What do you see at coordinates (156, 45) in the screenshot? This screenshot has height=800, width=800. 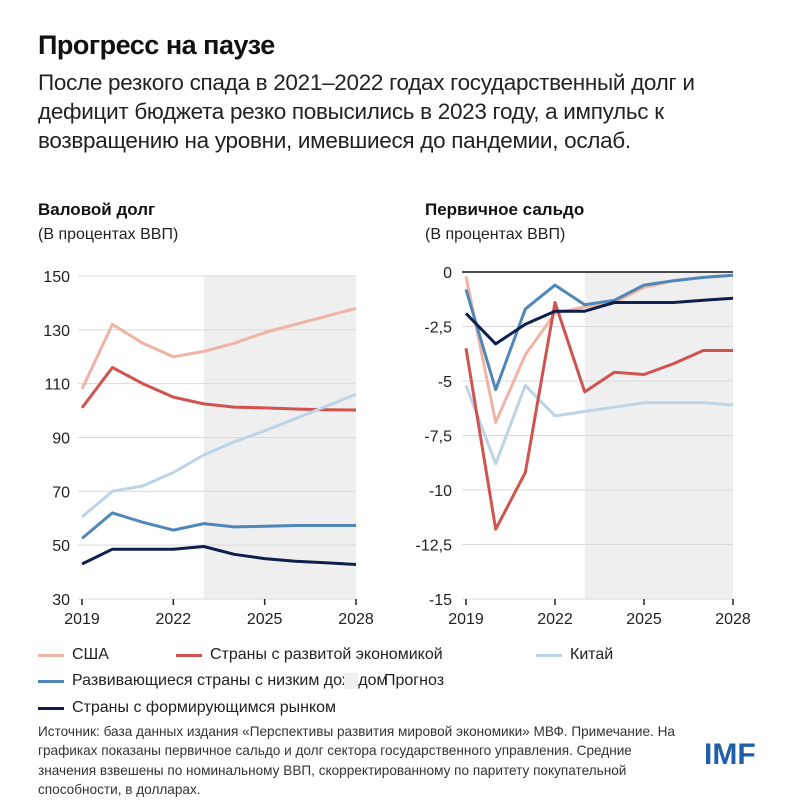 I see `page-title: Прогресс на паузе` at bounding box center [156, 45].